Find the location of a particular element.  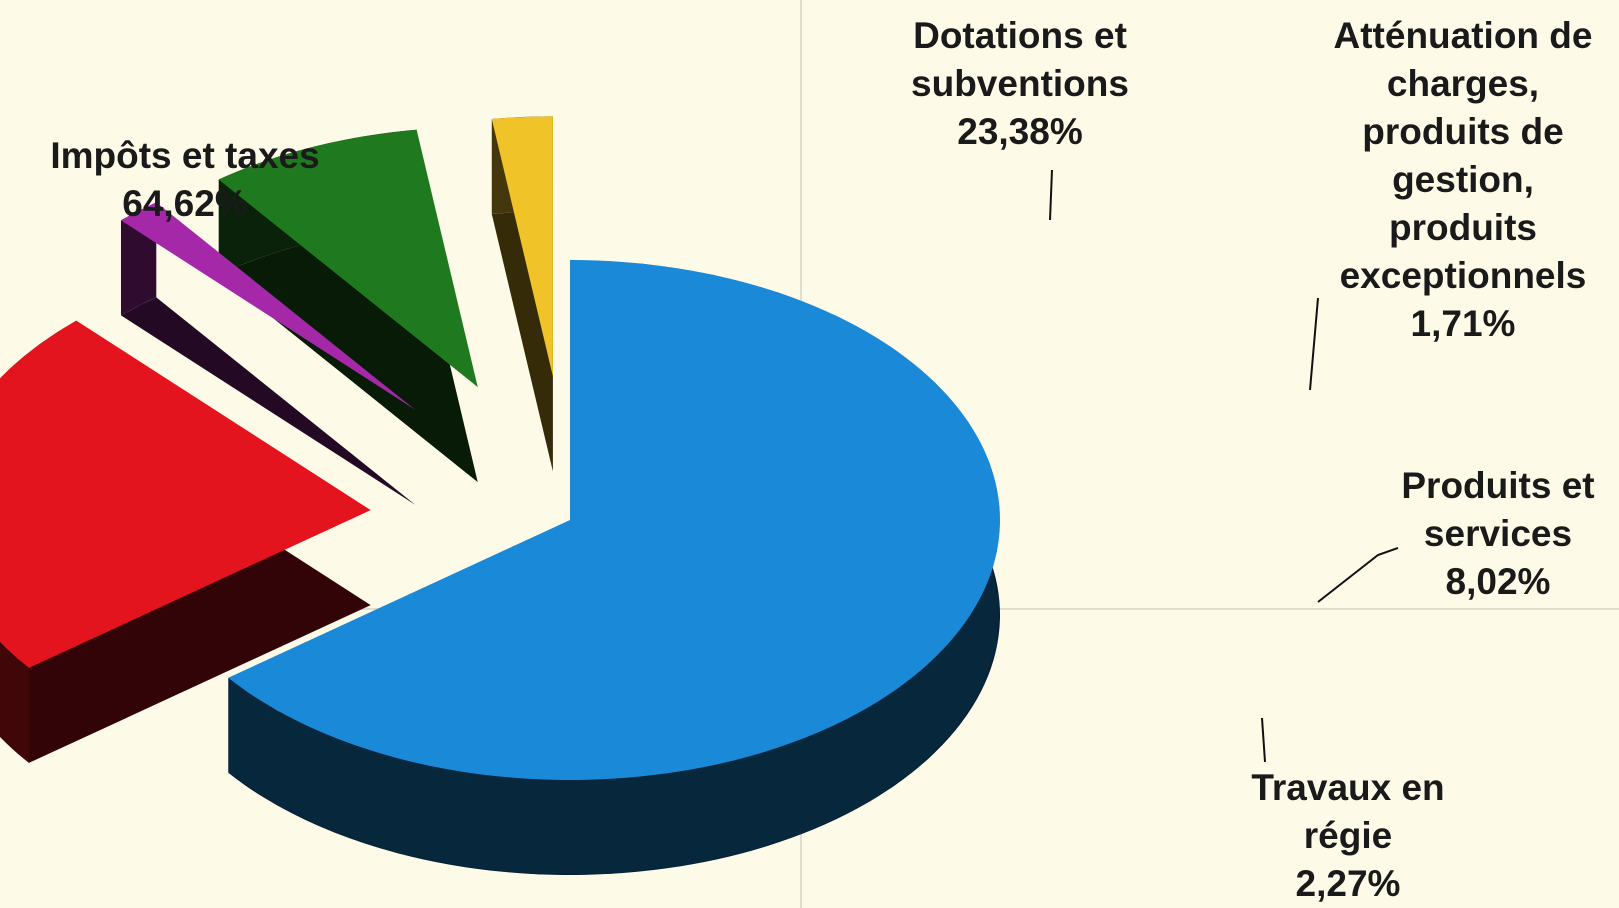

pie-slice-dotations is located at coordinates (185, 494).